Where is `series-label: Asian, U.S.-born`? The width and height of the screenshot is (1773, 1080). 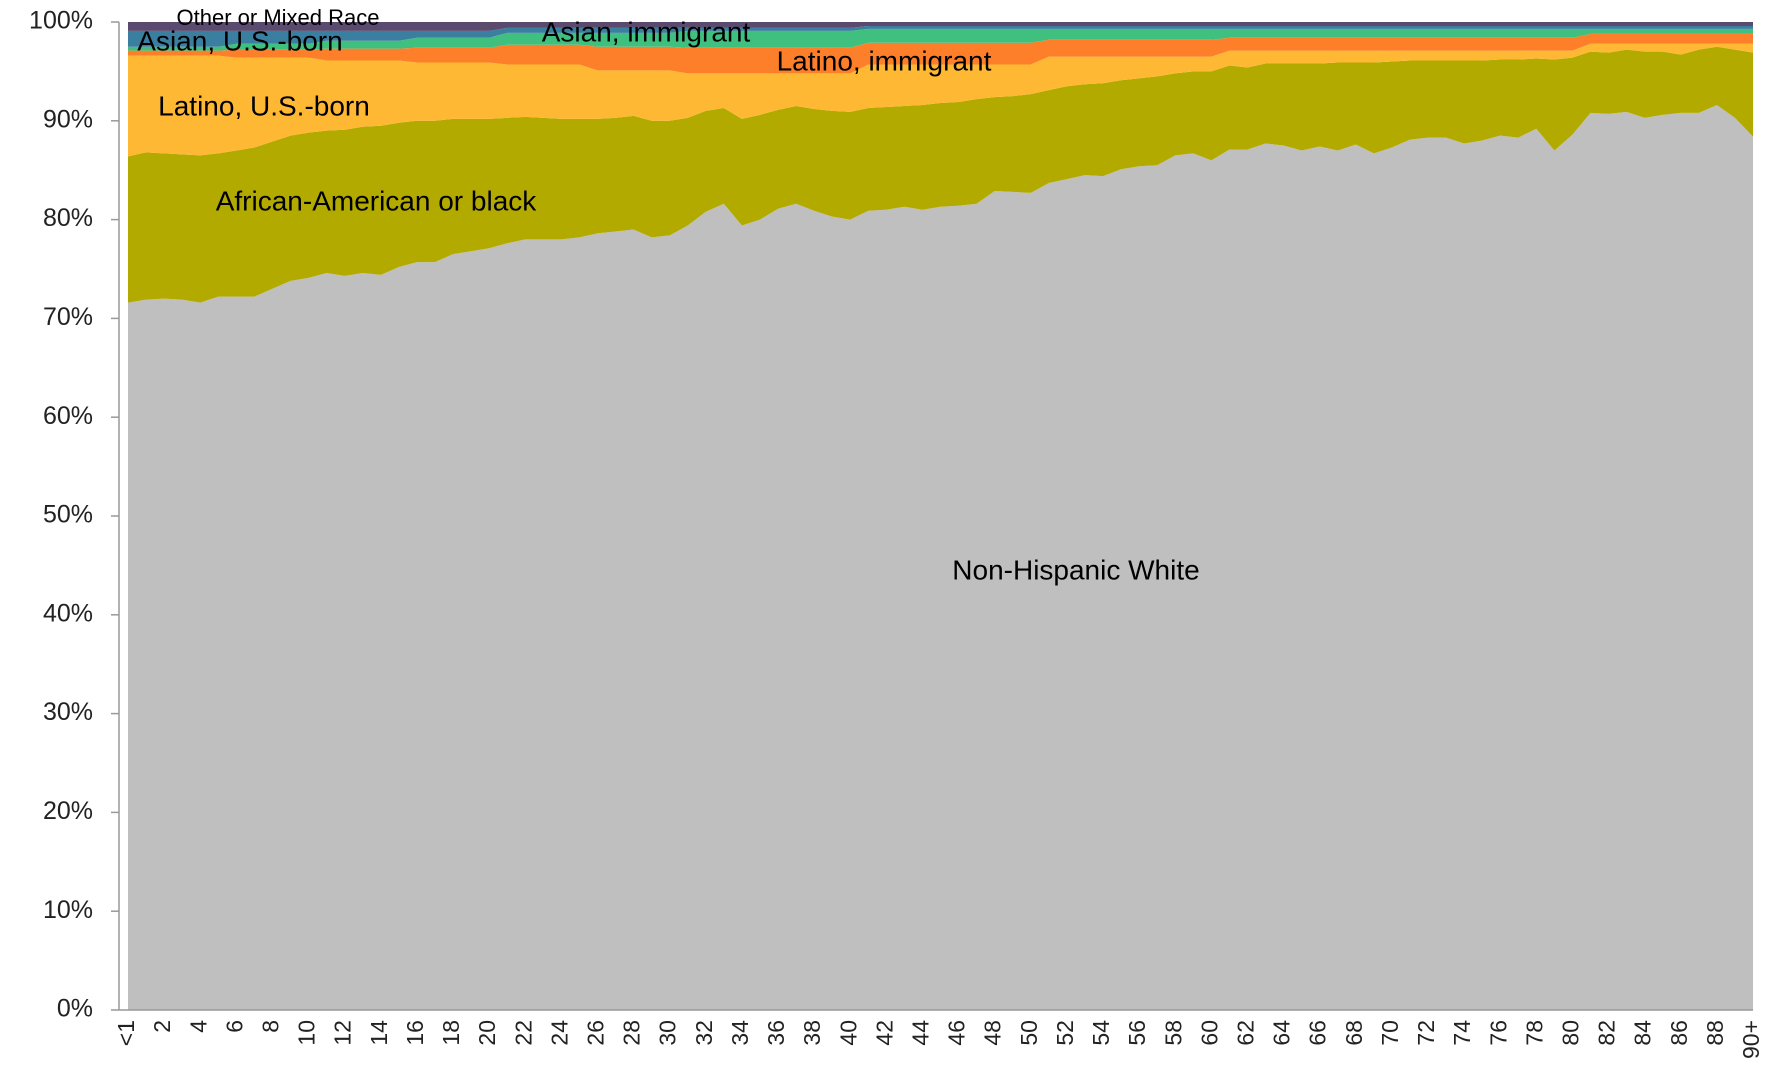 series-label: Asian, U.S.-born is located at coordinates (239, 40).